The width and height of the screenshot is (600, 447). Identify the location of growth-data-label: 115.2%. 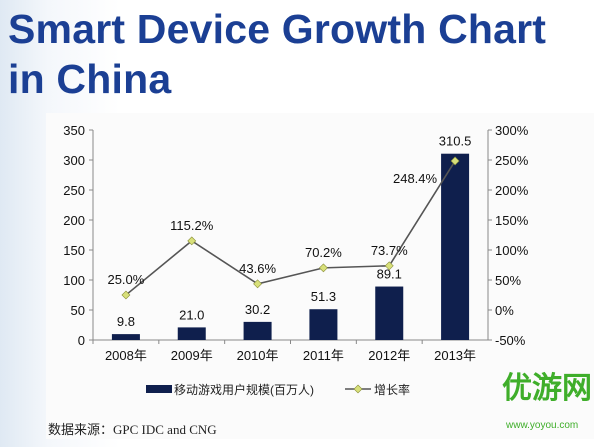
(192, 225).